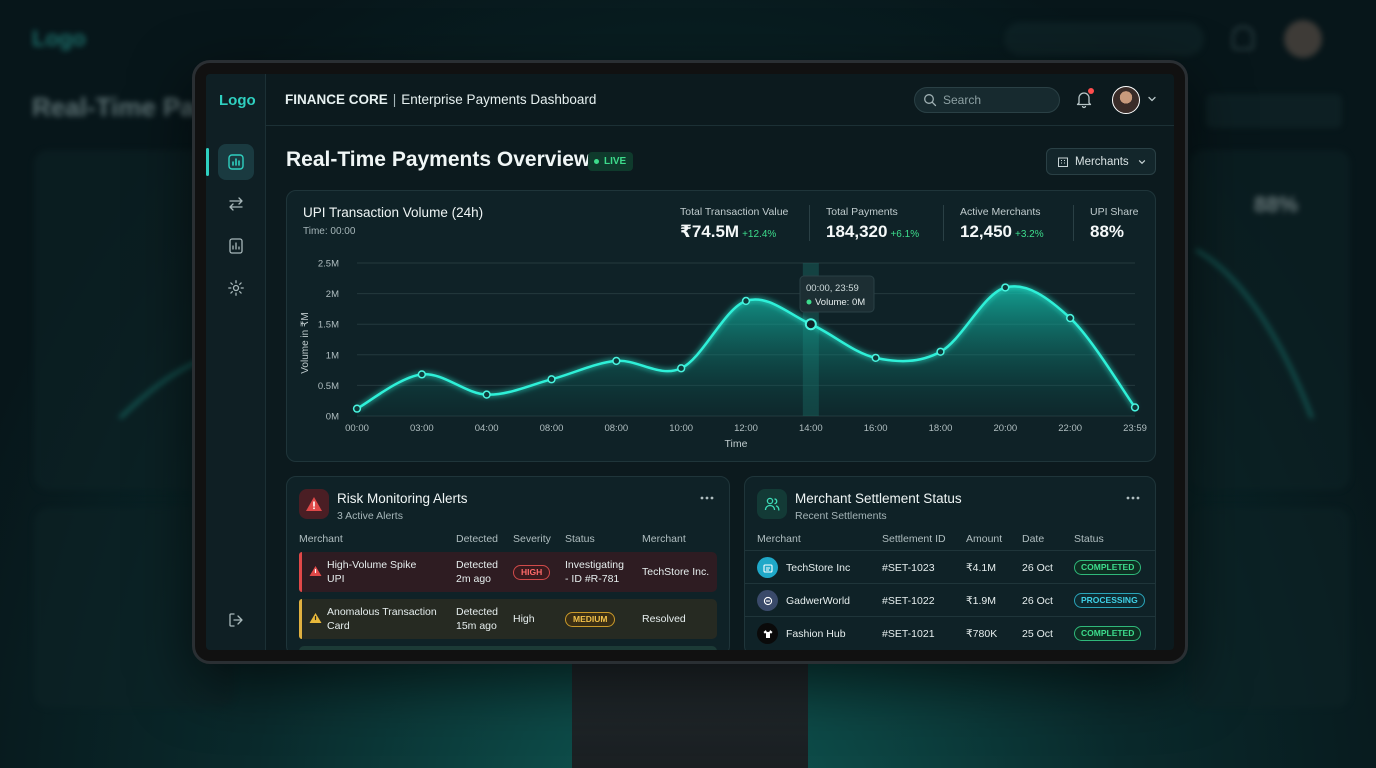  Describe the element at coordinates (1063, 162) in the screenshot. I see `building-icon` at that location.